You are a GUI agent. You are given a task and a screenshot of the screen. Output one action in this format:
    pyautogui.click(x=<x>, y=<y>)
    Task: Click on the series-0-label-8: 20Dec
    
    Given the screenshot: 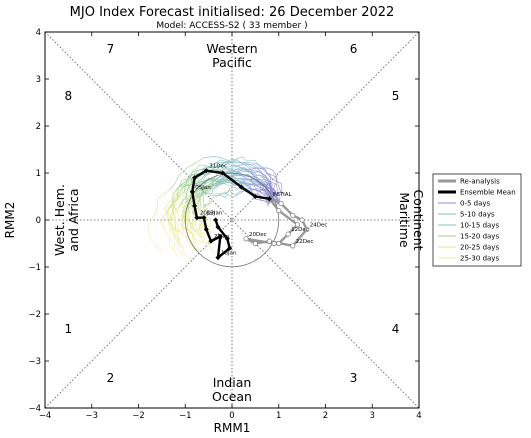 What is the action you would take?
    pyautogui.click(x=258, y=235)
    